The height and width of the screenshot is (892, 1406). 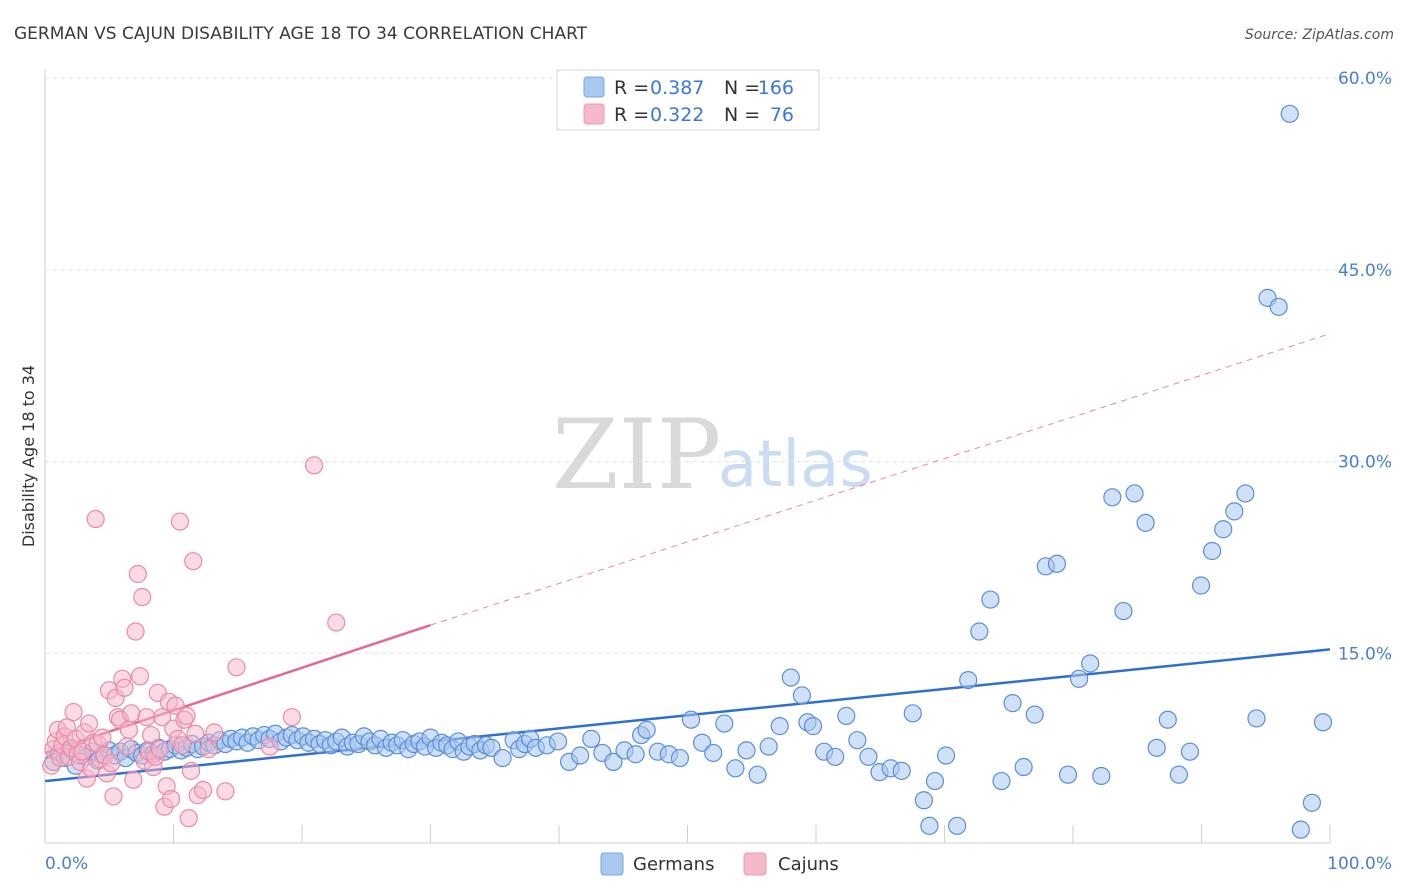 What do you see at coordinates (1365, 79) in the screenshot?
I see `y-tick-label-60: 60.0%` at bounding box center [1365, 79].